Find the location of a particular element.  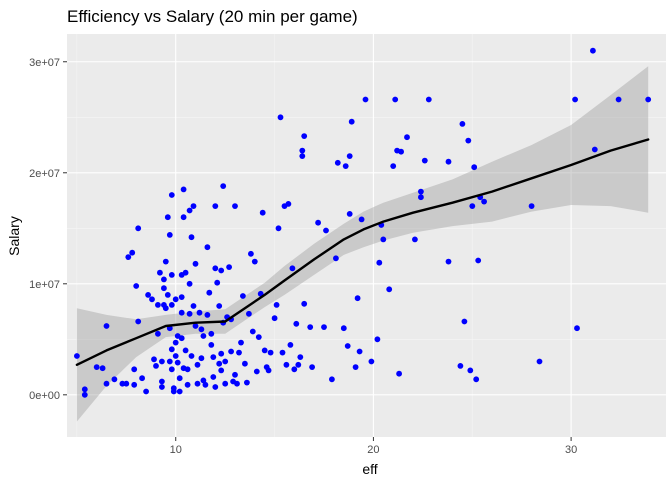

x-tick-label: 30 is located at coordinates (571, 450).